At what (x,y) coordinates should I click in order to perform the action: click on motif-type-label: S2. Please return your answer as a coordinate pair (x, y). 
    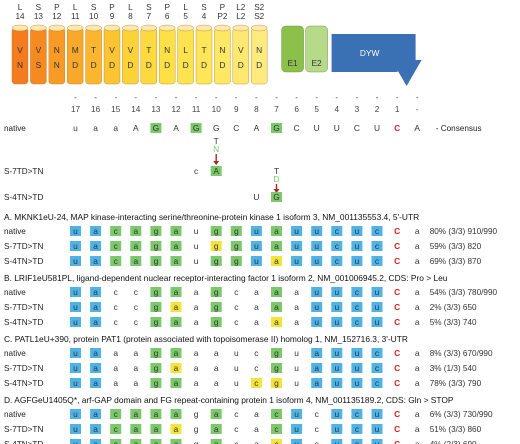
    Looking at the image, I should click on (259, 7).